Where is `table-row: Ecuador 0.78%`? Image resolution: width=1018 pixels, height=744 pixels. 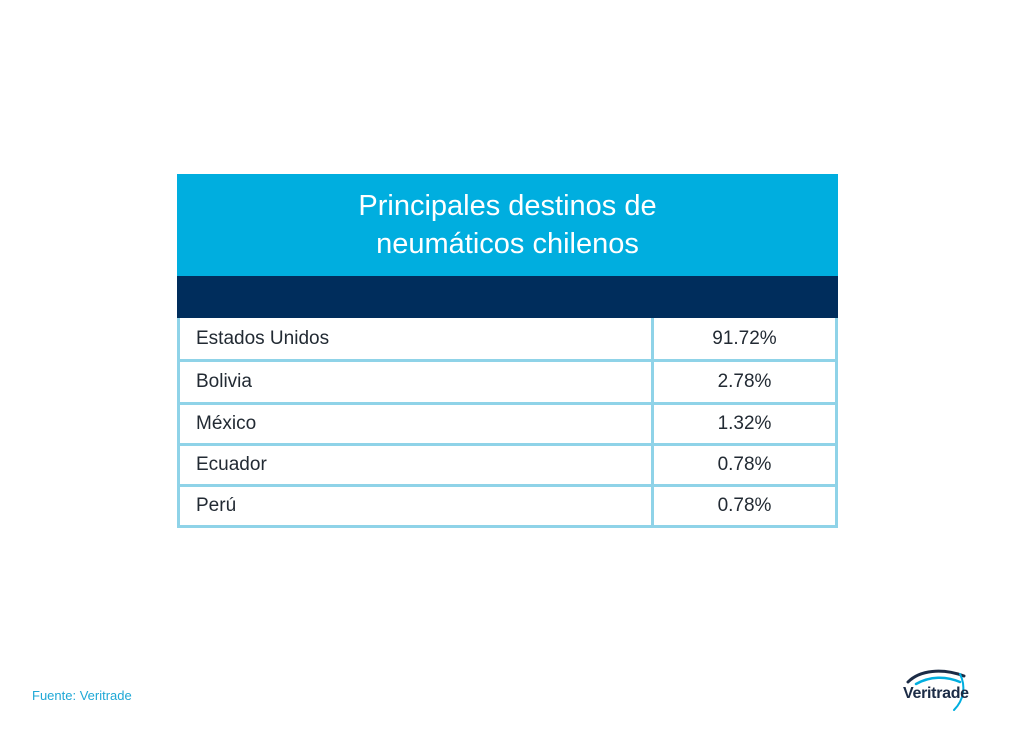 table-row: Ecuador 0.78% is located at coordinates (507, 466).